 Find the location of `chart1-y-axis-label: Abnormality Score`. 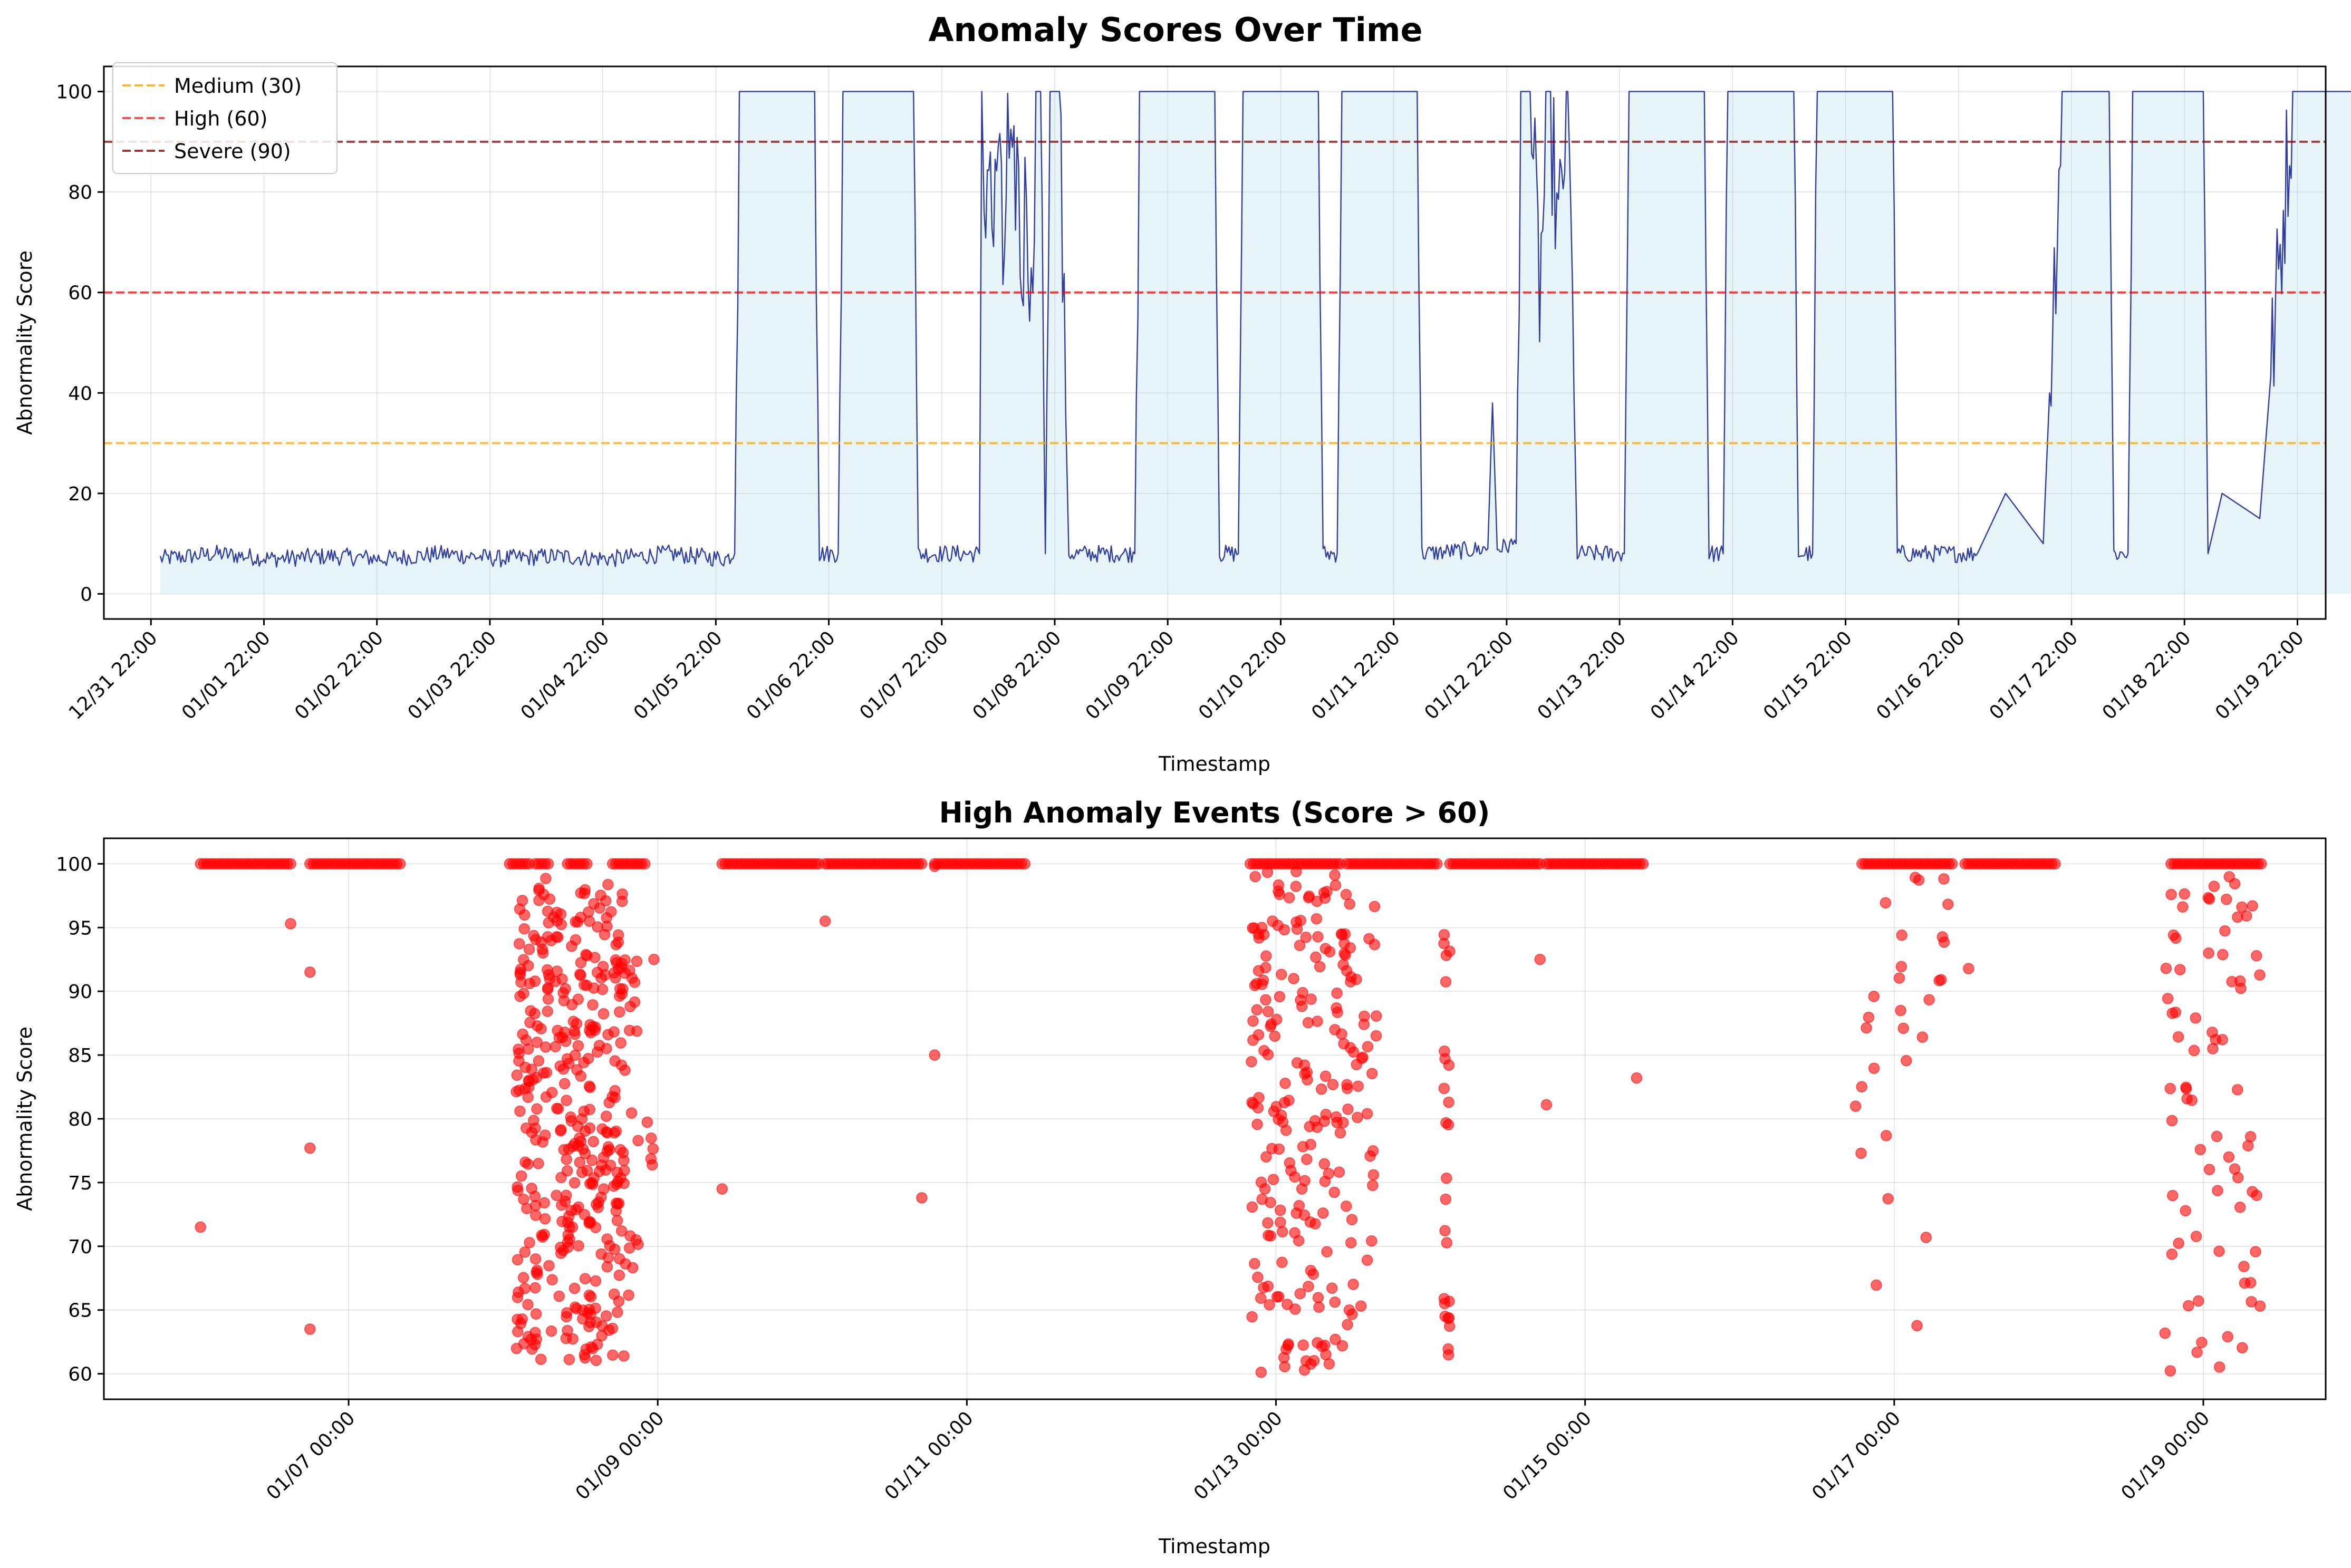

chart1-y-axis-label: Abnormality Score is located at coordinates (25, 342).